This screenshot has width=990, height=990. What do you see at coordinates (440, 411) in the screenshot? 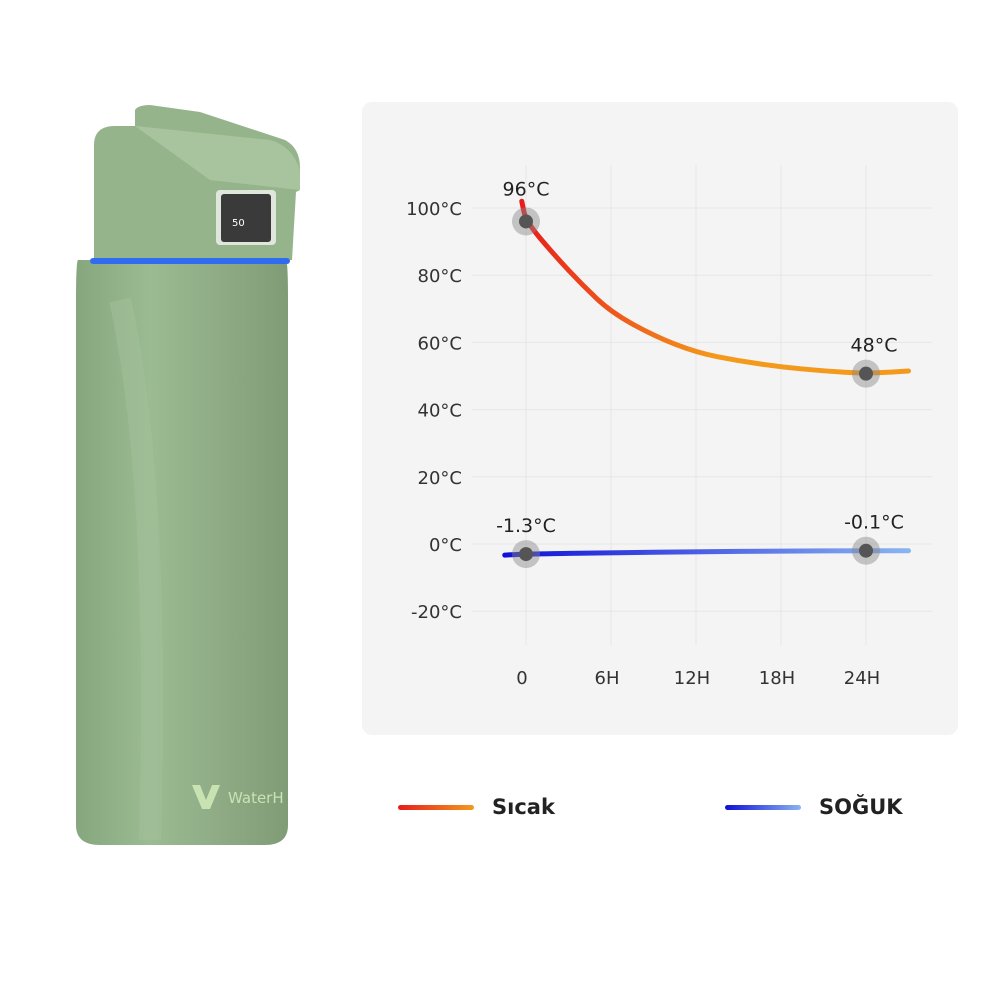
I see `y-tick-label: 40°C` at bounding box center [440, 411].